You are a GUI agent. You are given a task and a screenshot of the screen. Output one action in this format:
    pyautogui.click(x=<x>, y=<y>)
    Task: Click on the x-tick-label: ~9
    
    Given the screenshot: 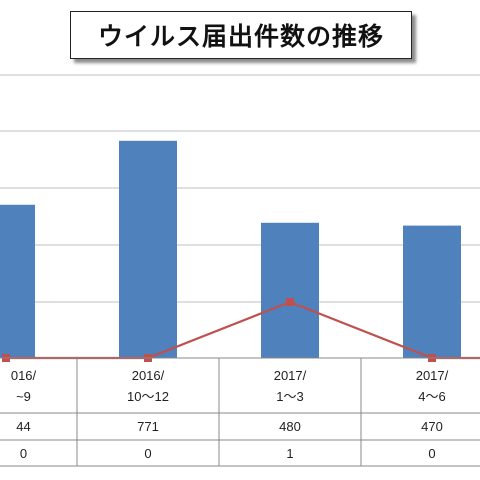 What is the action you would take?
    pyautogui.click(x=23, y=396)
    